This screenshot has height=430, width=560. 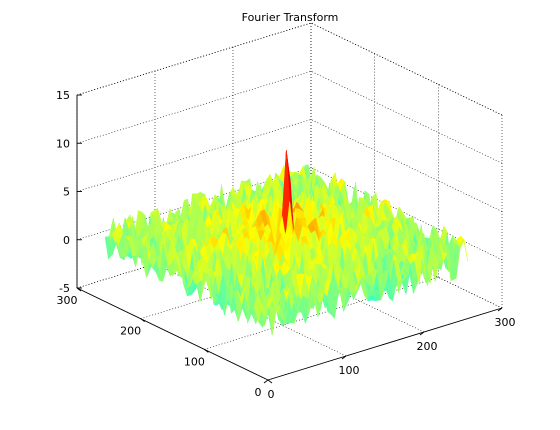 What do you see at coordinates (268, 322) in the screenshot?
I see `surface-patch` at bounding box center [268, 322].